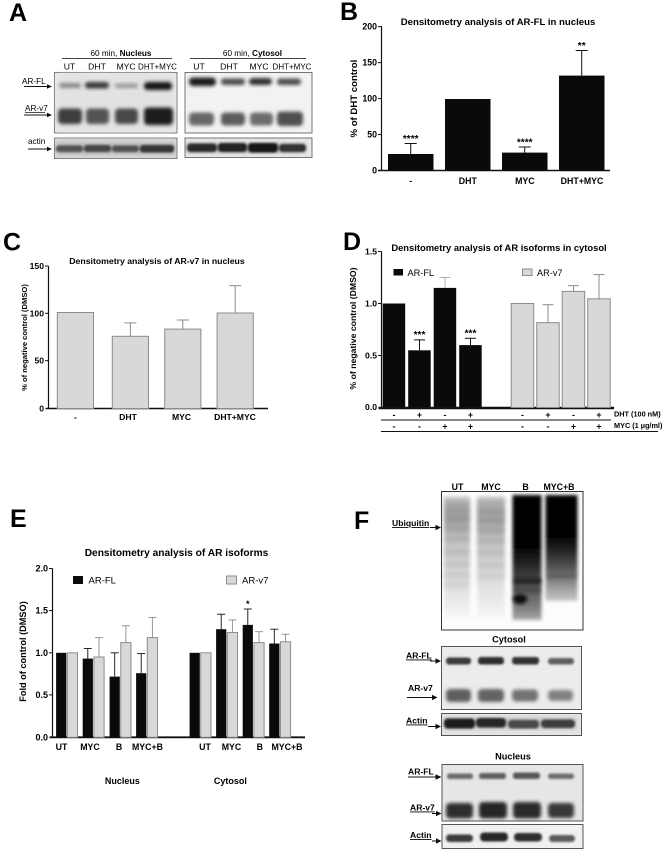  What do you see at coordinates (41, 569) in the screenshot?
I see `svg-text: 2.0` at bounding box center [41, 569].